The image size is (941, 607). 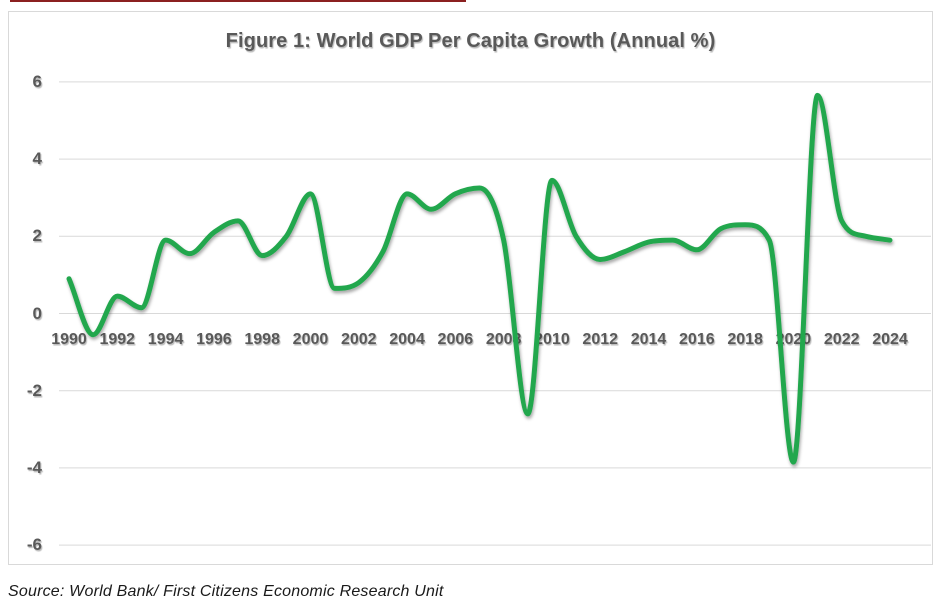 What do you see at coordinates (165, 339) in the screenshot?
I see `x-axis-tick-label: 1994` at bounding box center [165, 339].